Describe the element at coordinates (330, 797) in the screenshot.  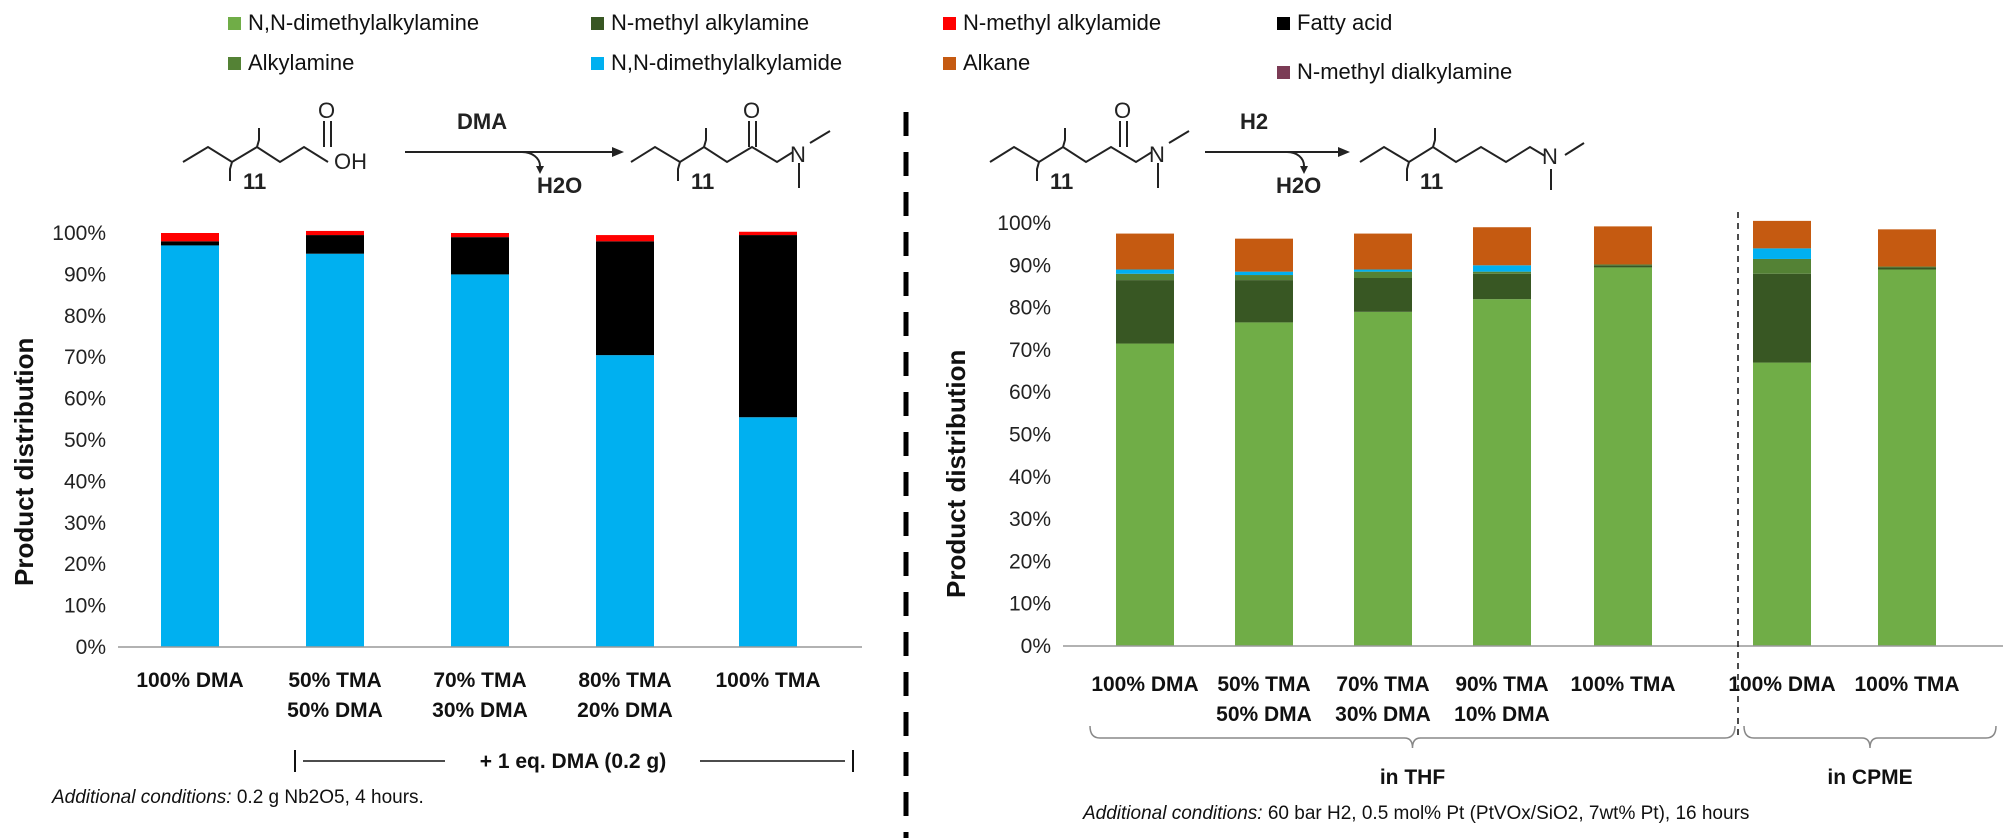
I see `left-note-text: 0.2 g Nb2O5, 4 hours.` at that location.